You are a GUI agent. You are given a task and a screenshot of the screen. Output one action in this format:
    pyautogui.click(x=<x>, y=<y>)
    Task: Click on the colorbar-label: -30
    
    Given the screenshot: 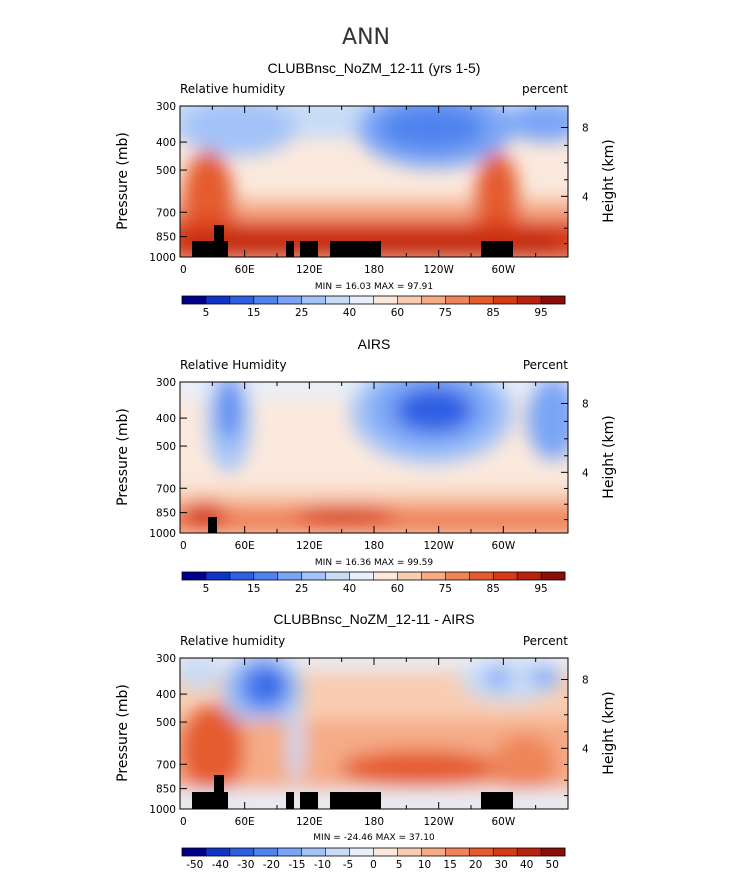 What is the action you would take?
    pyautogui.click(x=245, y=865)
    